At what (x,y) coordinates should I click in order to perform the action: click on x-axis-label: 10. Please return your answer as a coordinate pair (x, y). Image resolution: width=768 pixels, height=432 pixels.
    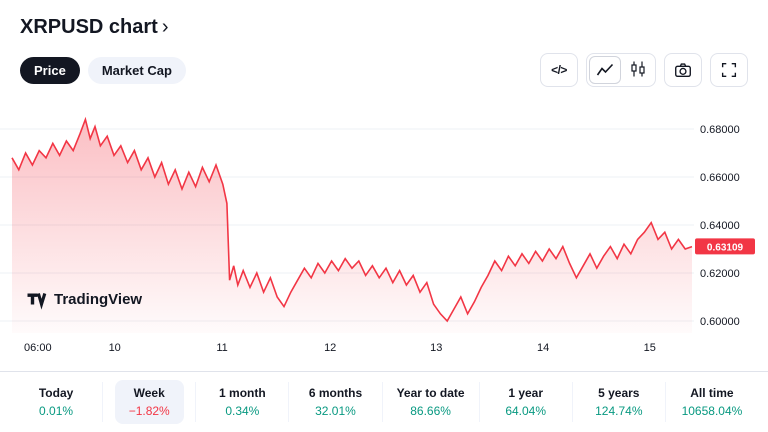
    Looking at the image, I should click on (115, 348).